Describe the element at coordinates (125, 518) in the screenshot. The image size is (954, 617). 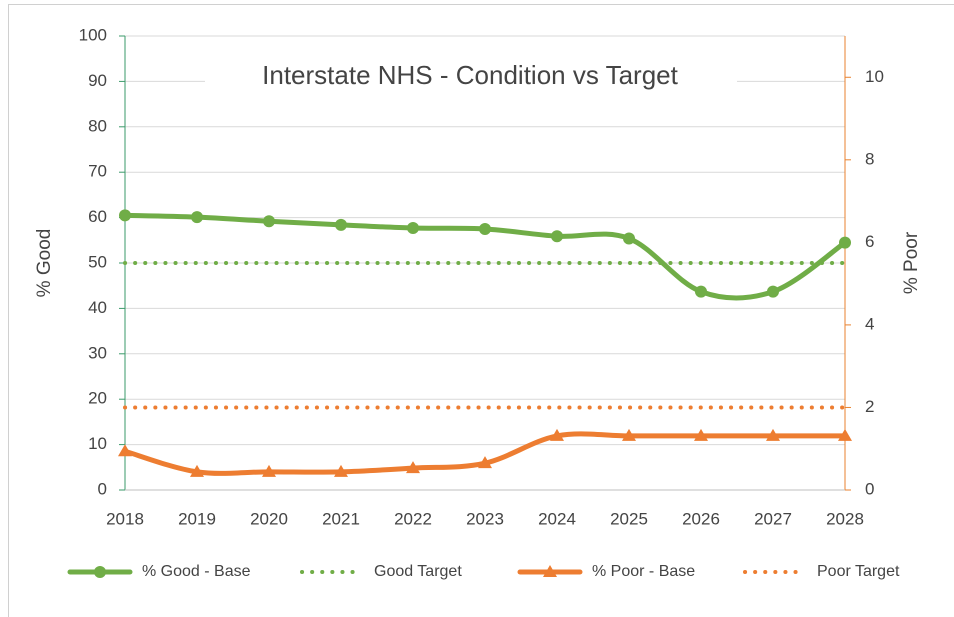
I see `x-tick-label: 2018` at that location.